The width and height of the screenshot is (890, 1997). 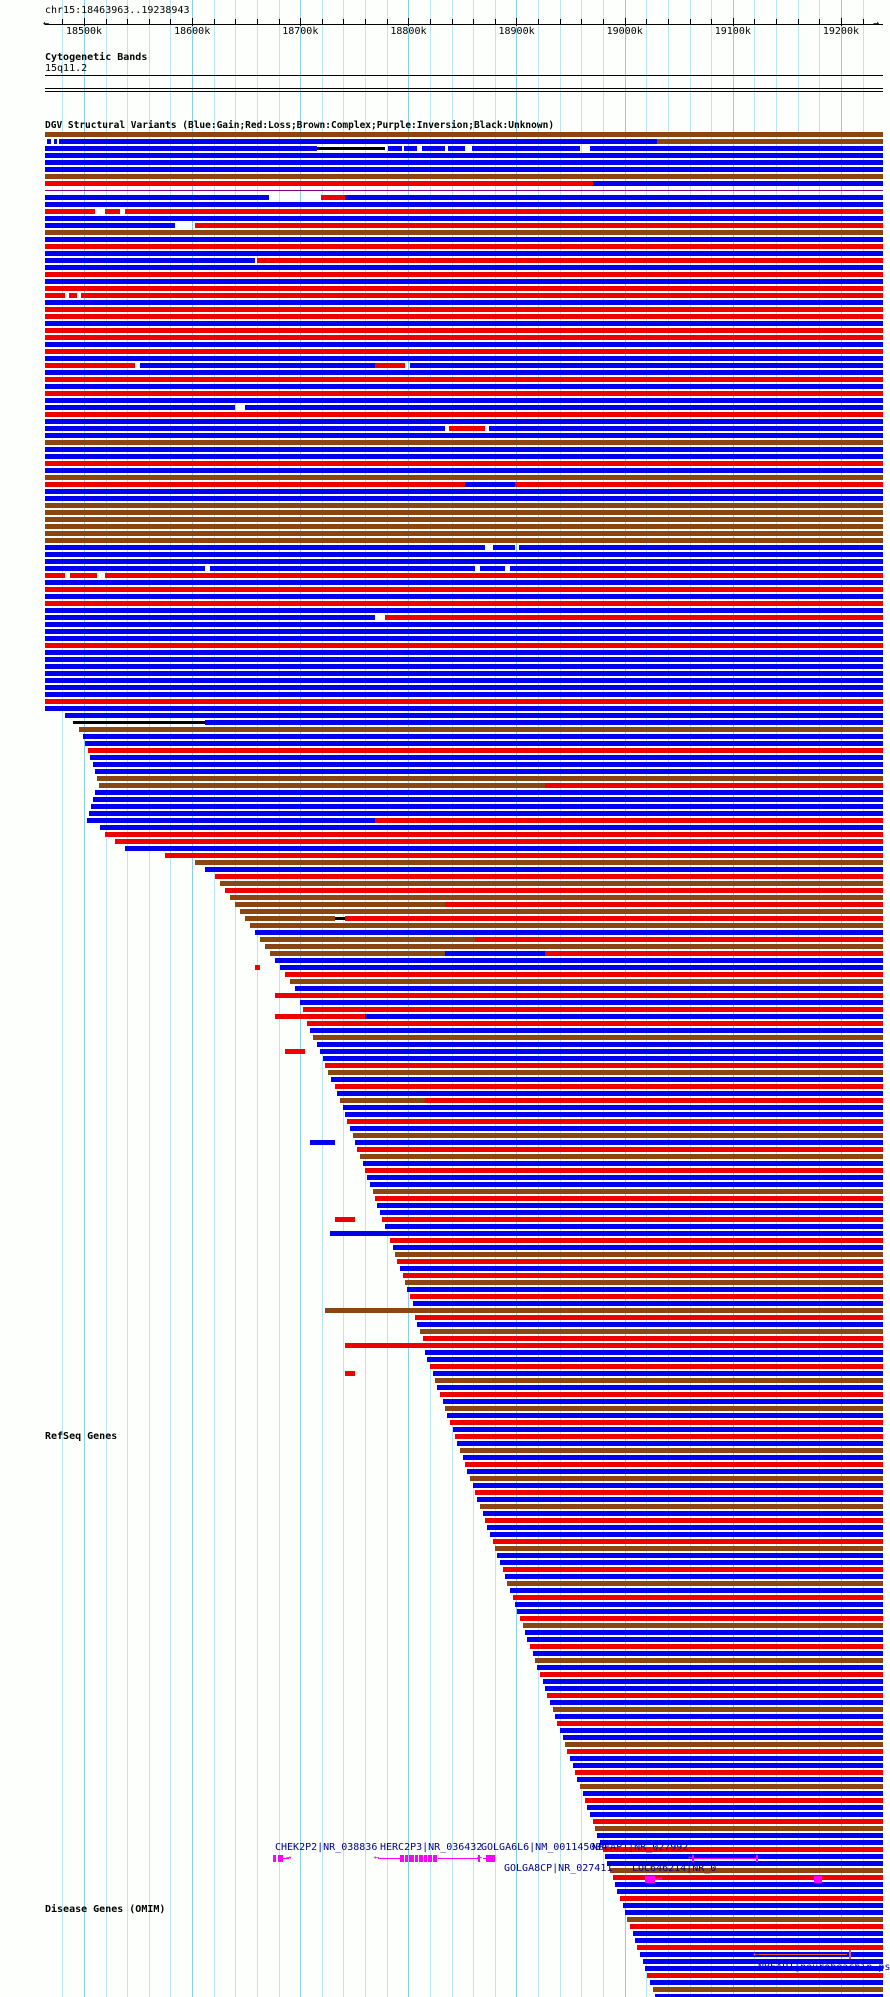 I want to click on cytoband-name: 15q11.2, so click(x=66, y=68).